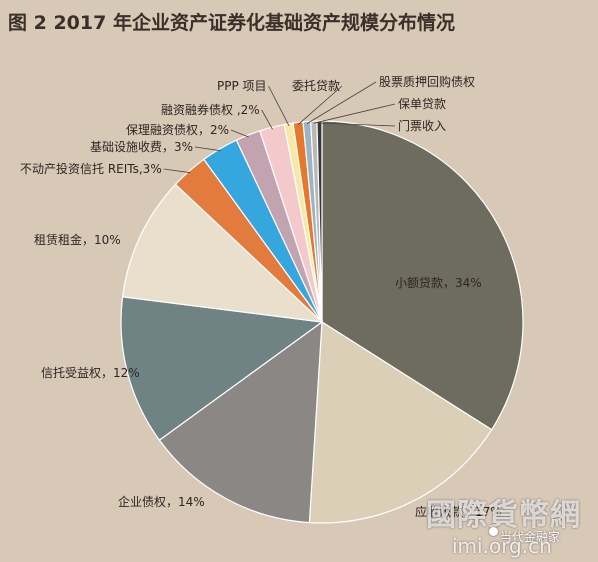 This screenshot has height=562, width=598. What do you see at coordinates (316, 86) in the screenshot?
I see `slice-label-11: 委托贷款` at bounding box center [316, 86].